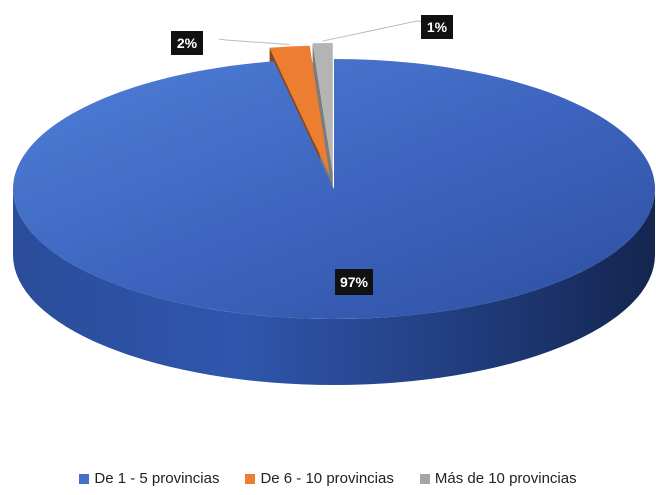 Image resolution: width=656 pixels, height=495 pixels. I want to click on legend-label: Más de 10 provincias, so click(505, 478).